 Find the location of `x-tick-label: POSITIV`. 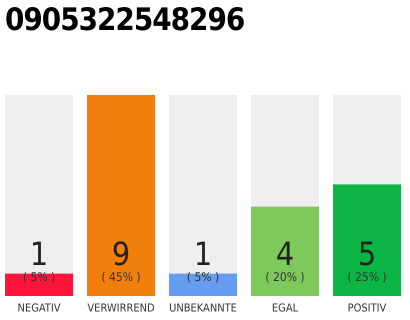

x-tick-label: POSITIV is located at coordinates (367, 308).